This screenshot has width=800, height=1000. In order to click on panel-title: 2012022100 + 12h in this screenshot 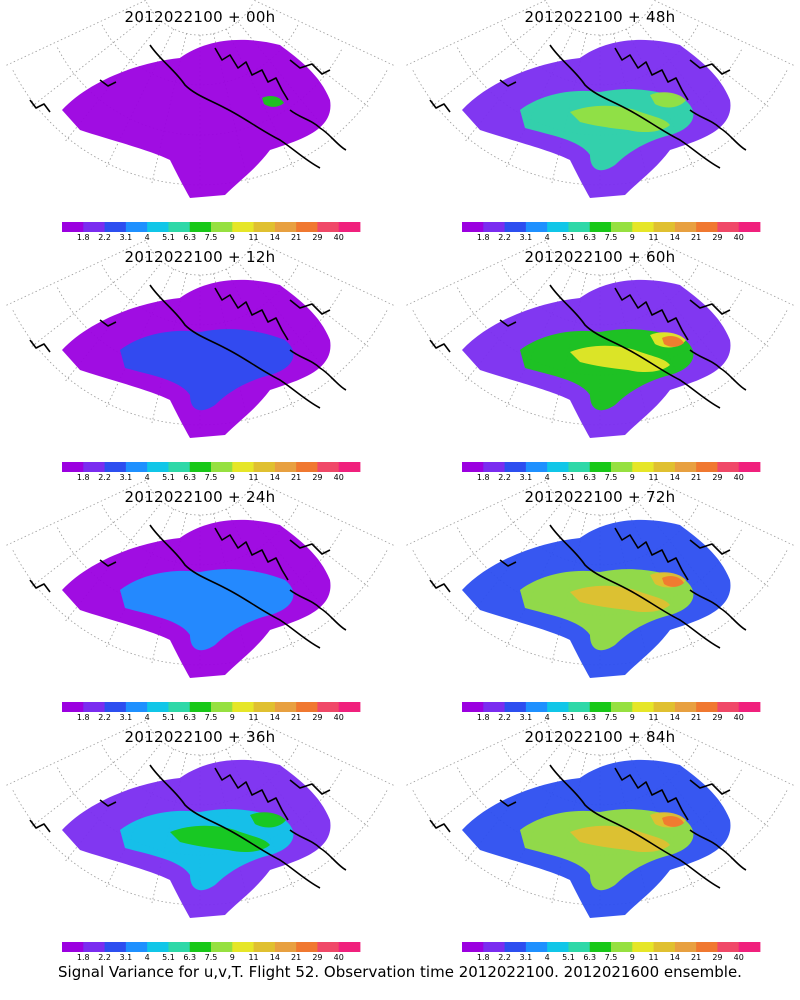, I will do `click(200, 257)`.